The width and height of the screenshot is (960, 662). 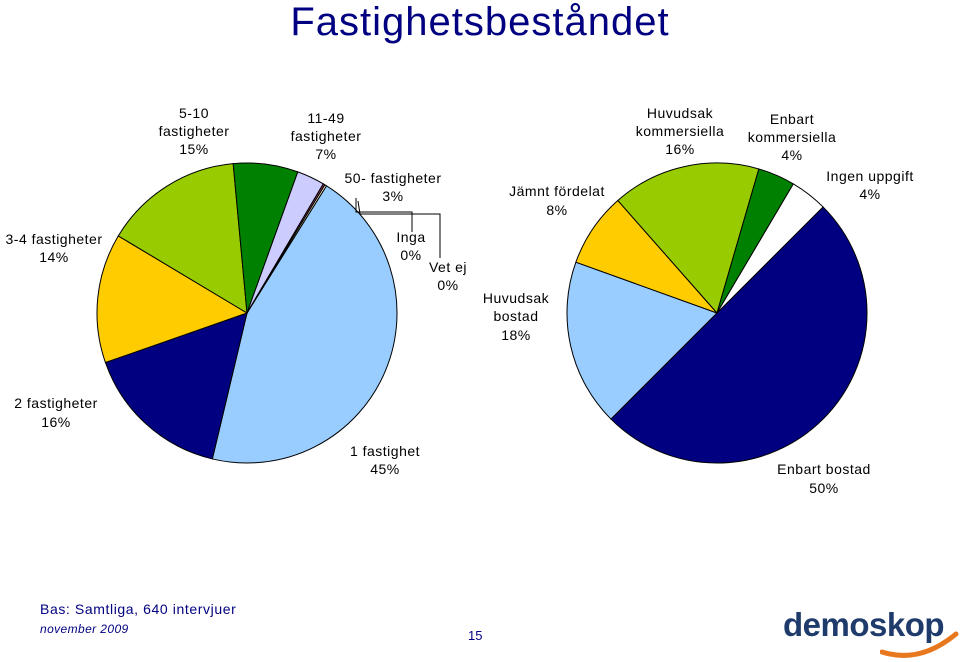 I want to click on label-11-49-fastigheter-pct: 7%, so click(x=325, y=154).